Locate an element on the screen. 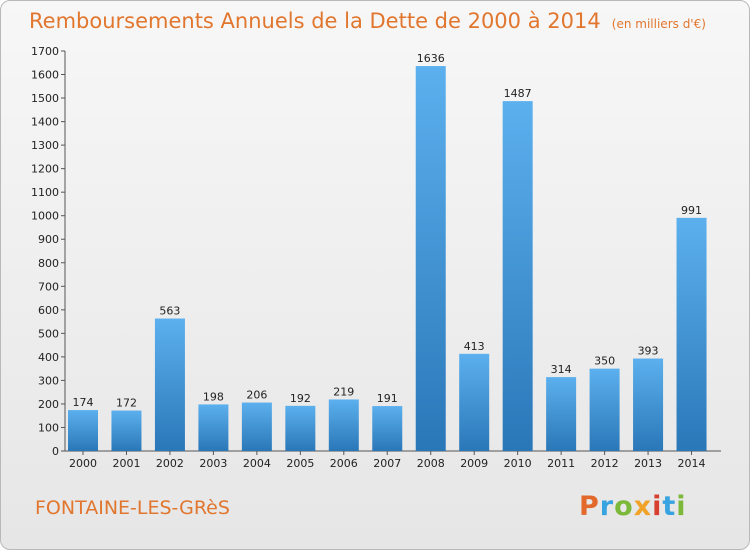  y-tick-label: 900 is located at coordinates (48, 239).